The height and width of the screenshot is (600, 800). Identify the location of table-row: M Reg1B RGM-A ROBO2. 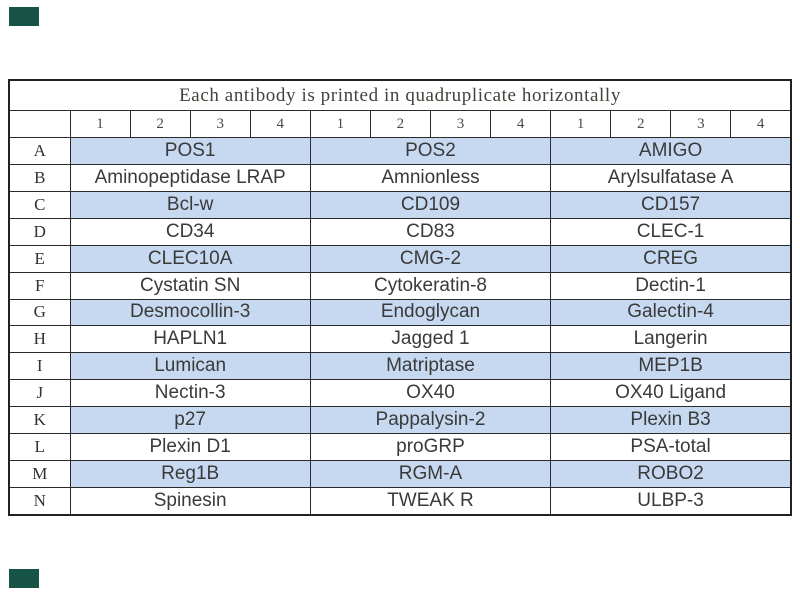
(400, 474).